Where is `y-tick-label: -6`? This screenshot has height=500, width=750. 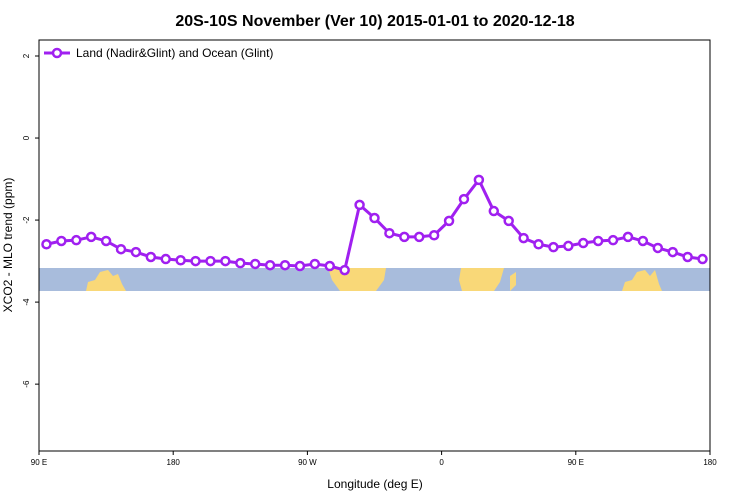
y-tick-label: -6 is located at coordinates (26, 384).